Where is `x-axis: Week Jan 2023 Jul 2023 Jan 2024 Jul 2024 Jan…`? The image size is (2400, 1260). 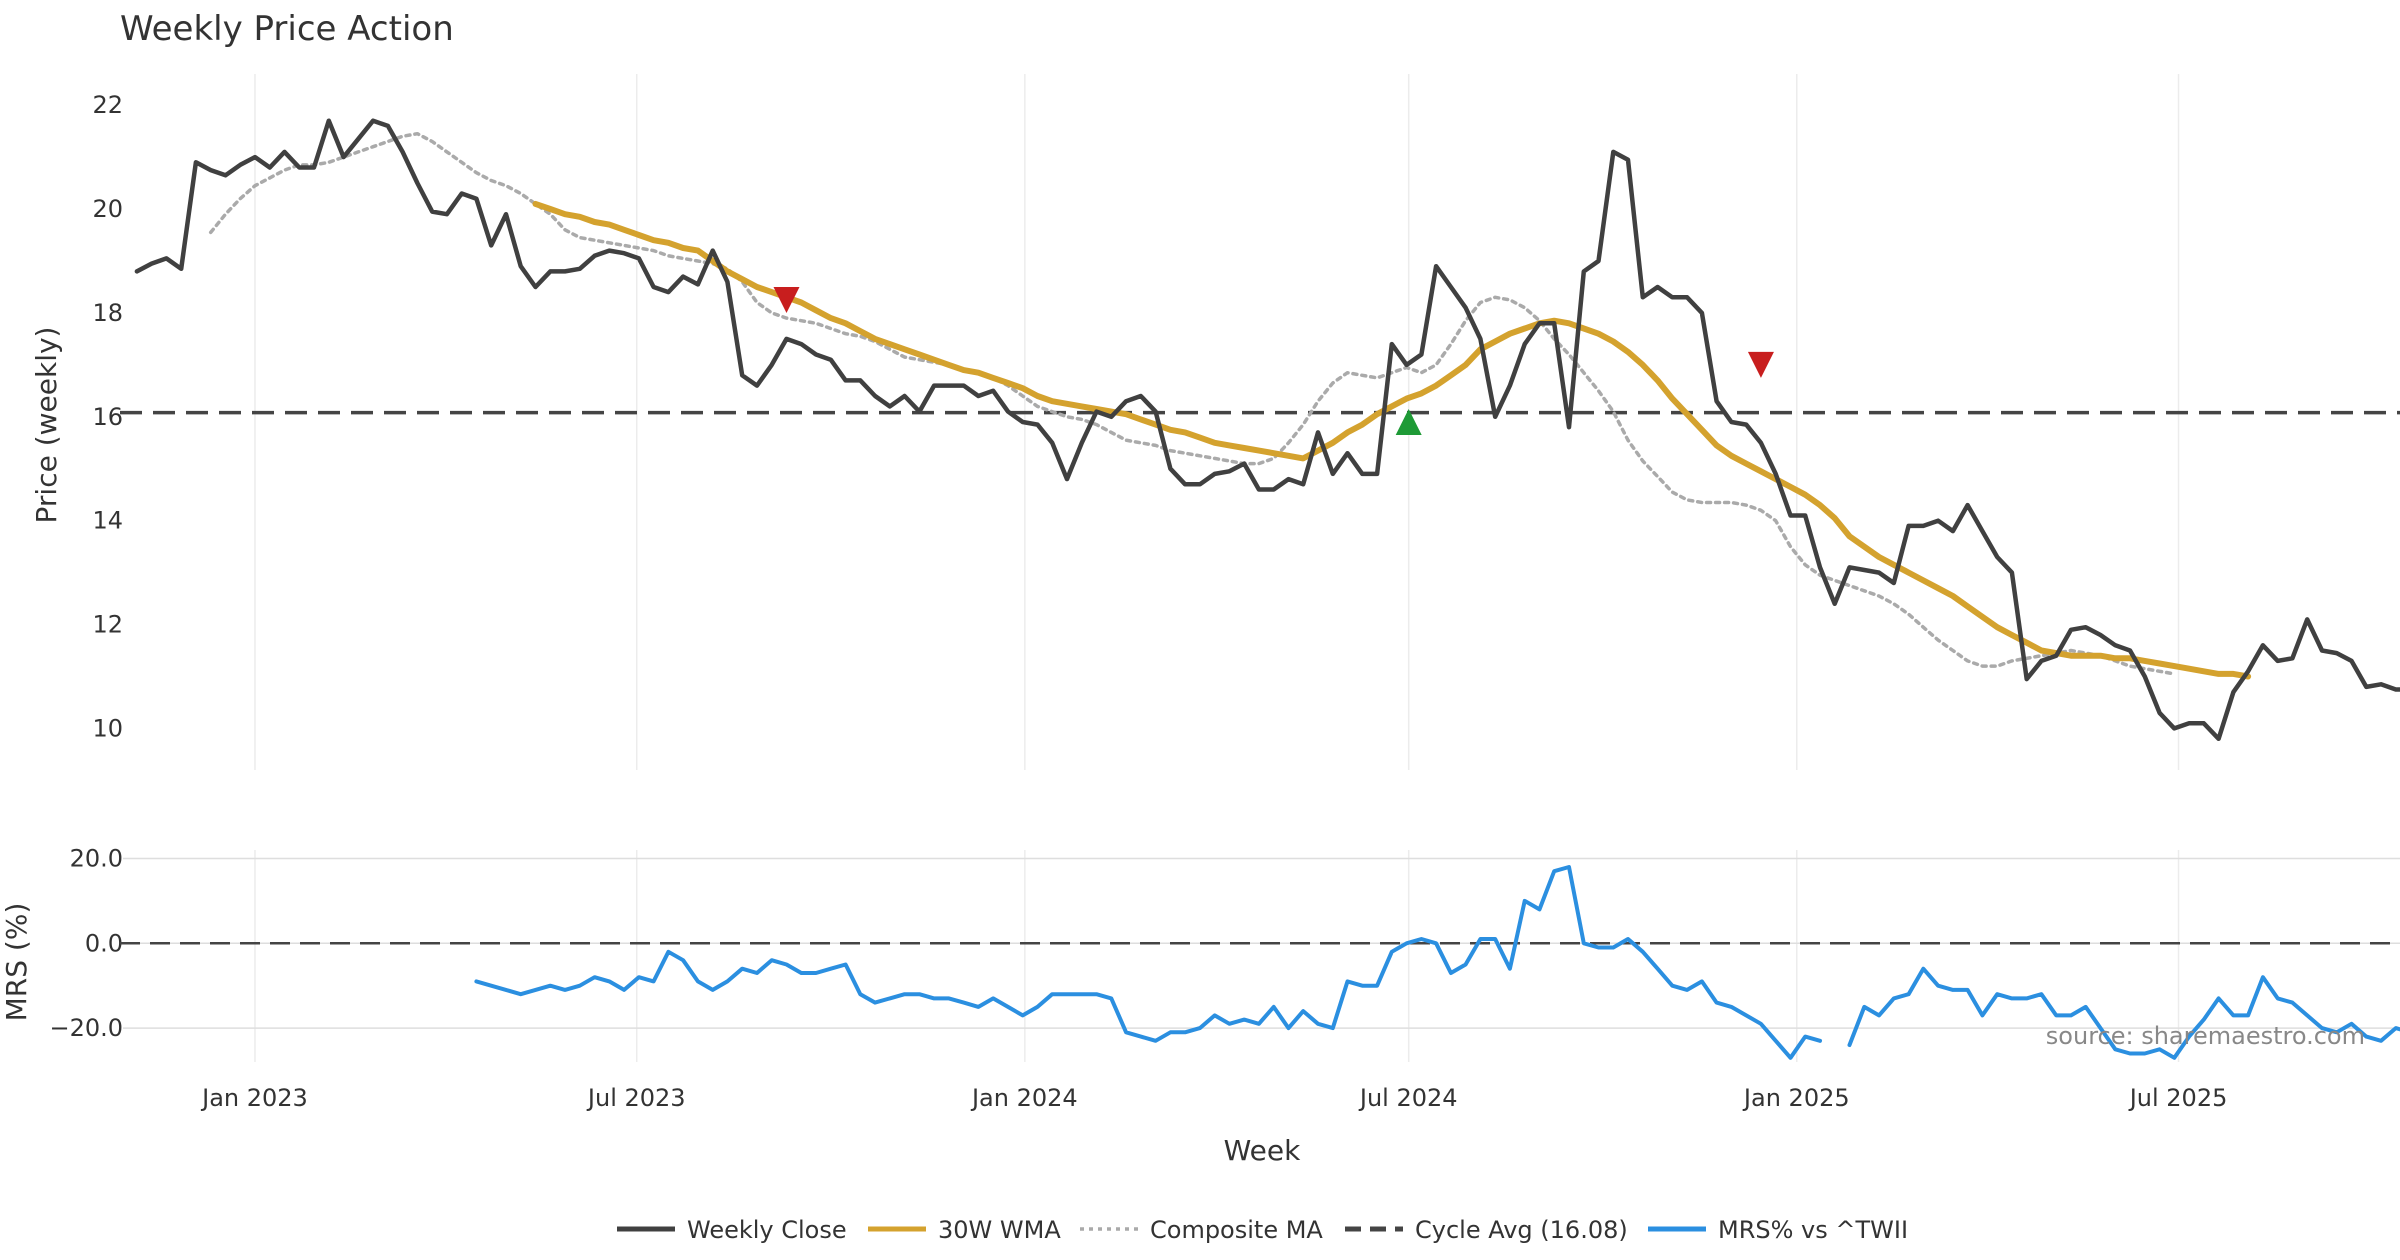
x-axis: Week Jan 2023 Jul 2023 Jan 2024 Jul 2024 Jan… is located at coordinates (1213, 1125).